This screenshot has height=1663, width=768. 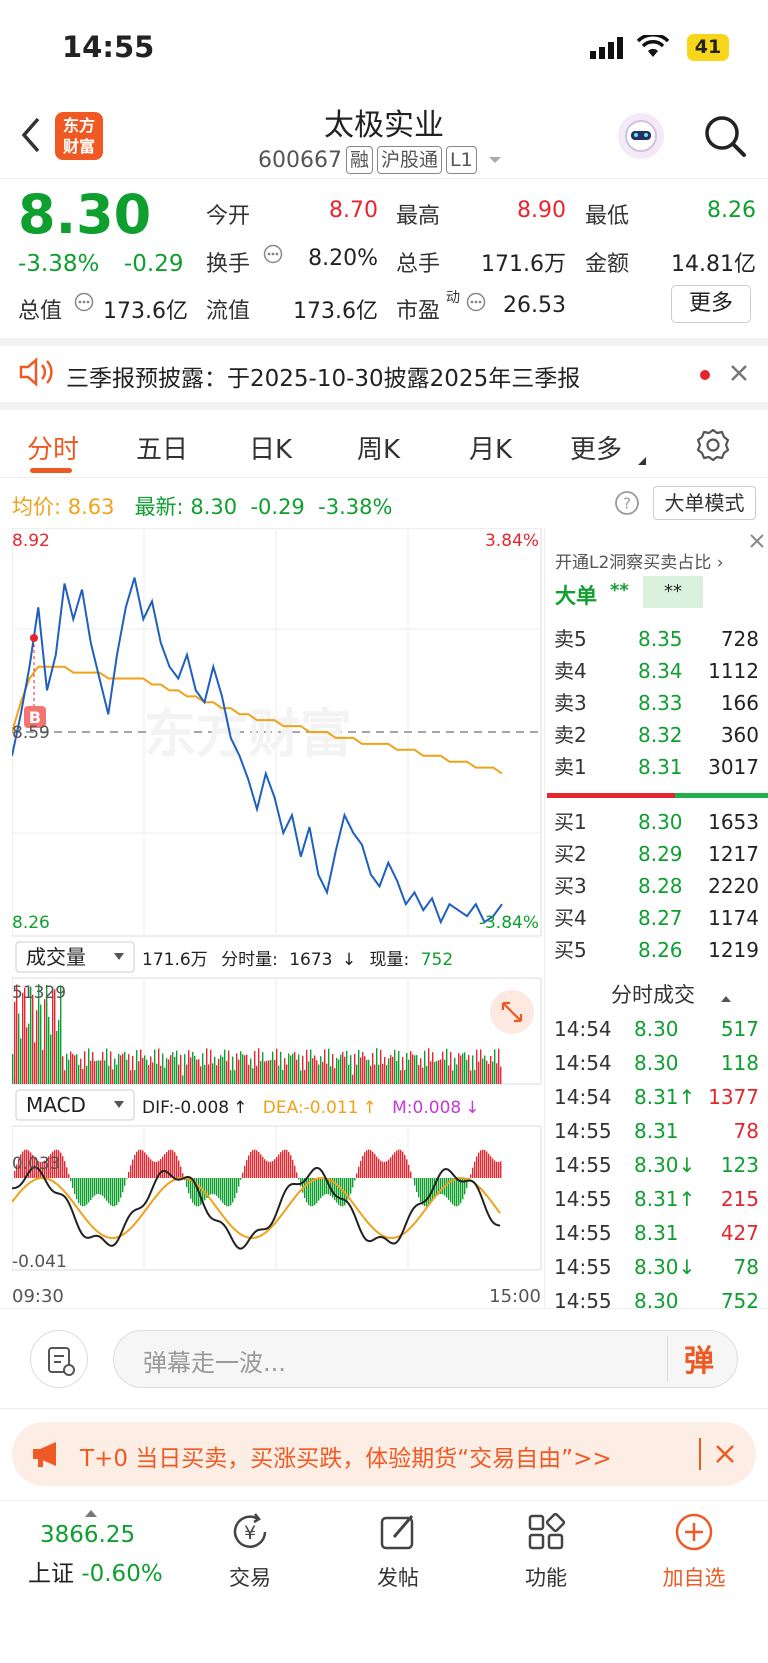 I want to click on buy-level-2: 买2 8.29 1217, so click(x=656, y=854).